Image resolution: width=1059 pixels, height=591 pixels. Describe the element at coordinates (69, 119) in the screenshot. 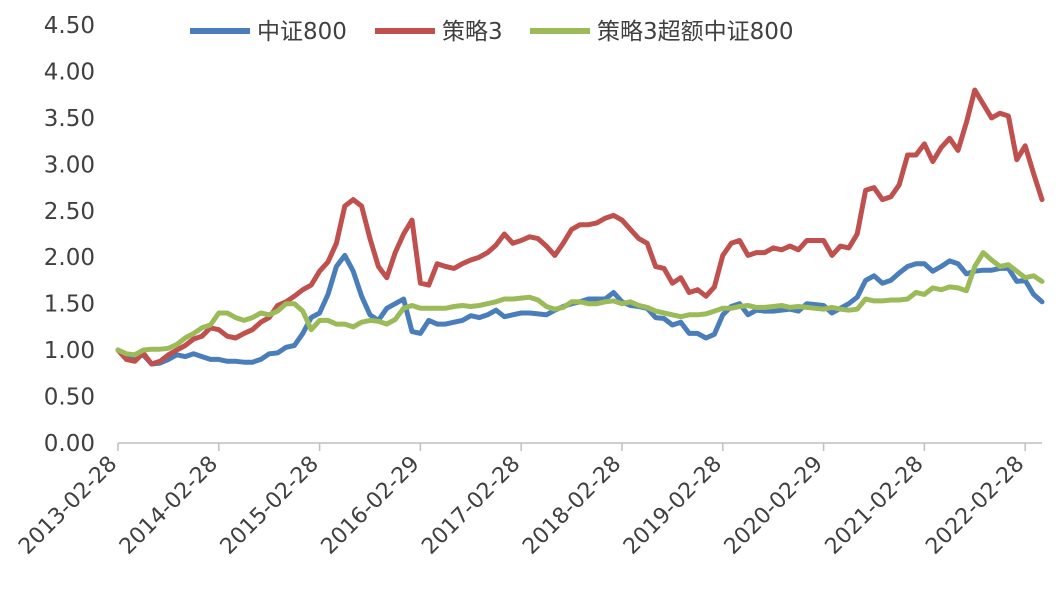

I see `y-tick-label: 3.50` at that location.